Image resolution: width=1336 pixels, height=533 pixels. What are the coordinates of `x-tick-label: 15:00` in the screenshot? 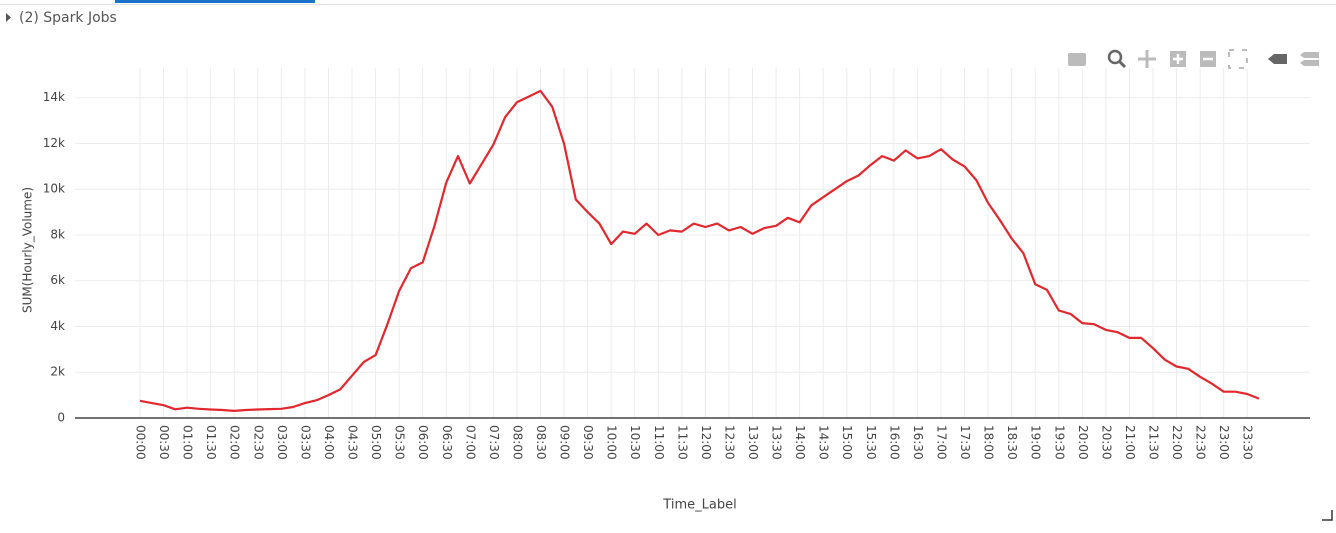 It's located at (847, 442).